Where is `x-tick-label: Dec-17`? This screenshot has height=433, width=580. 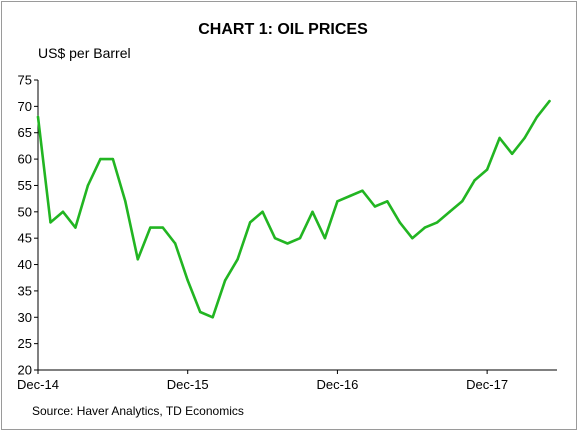 x-tick-label: Dec-17 is located at coordinates (487, 384).